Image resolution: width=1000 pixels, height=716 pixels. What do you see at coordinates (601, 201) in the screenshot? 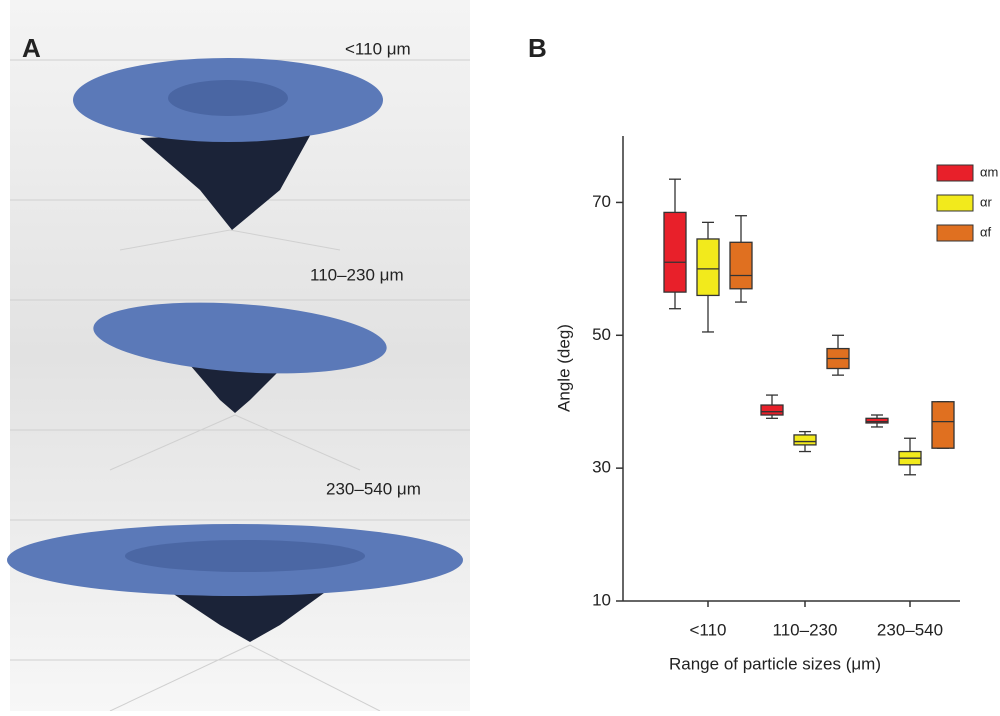
I see `y-tick-label: 70` at bounding box center [601, 201].